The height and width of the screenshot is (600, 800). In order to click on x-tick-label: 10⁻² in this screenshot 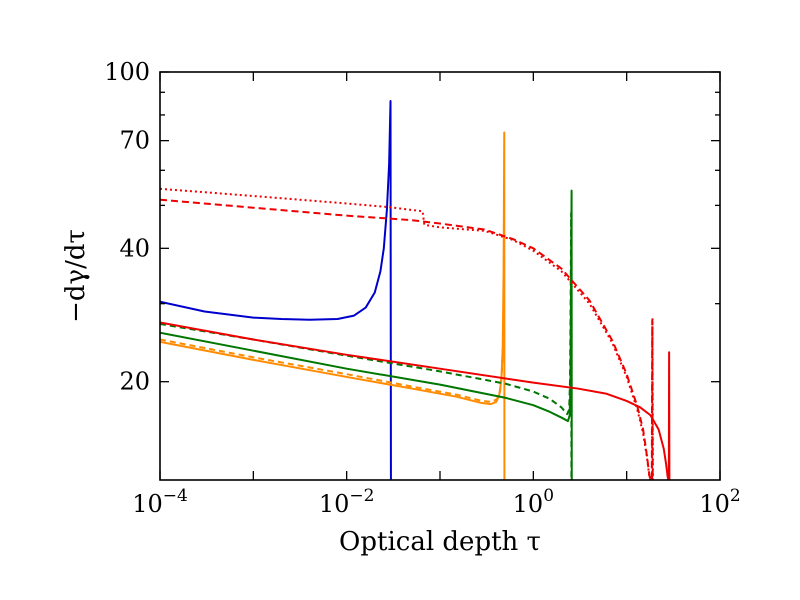, I will do `click(347, 502)`.